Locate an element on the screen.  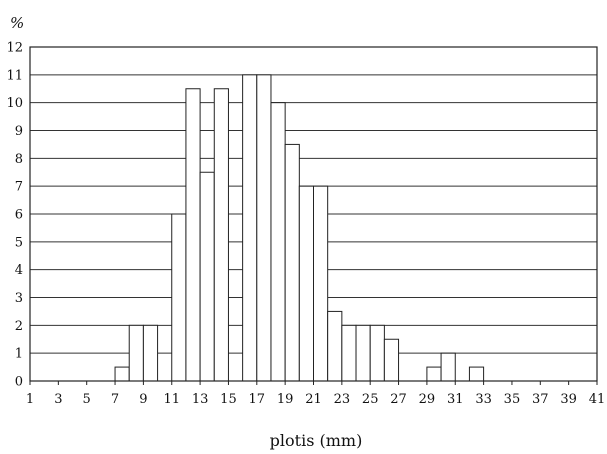
x-tick-label: 21 is located at coordinates (313, 399).